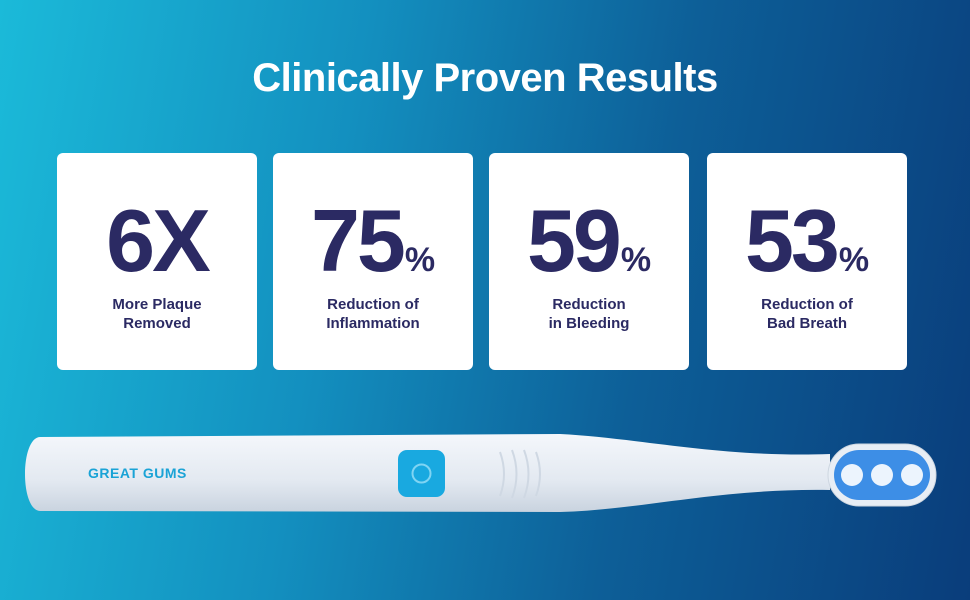 The height and width of the screenshot is (600, 970). What do you see at coordinates (137, 473) in the screenshot?
I see `brand-label: GREAT GUMS` at bounding box center [137, 473].